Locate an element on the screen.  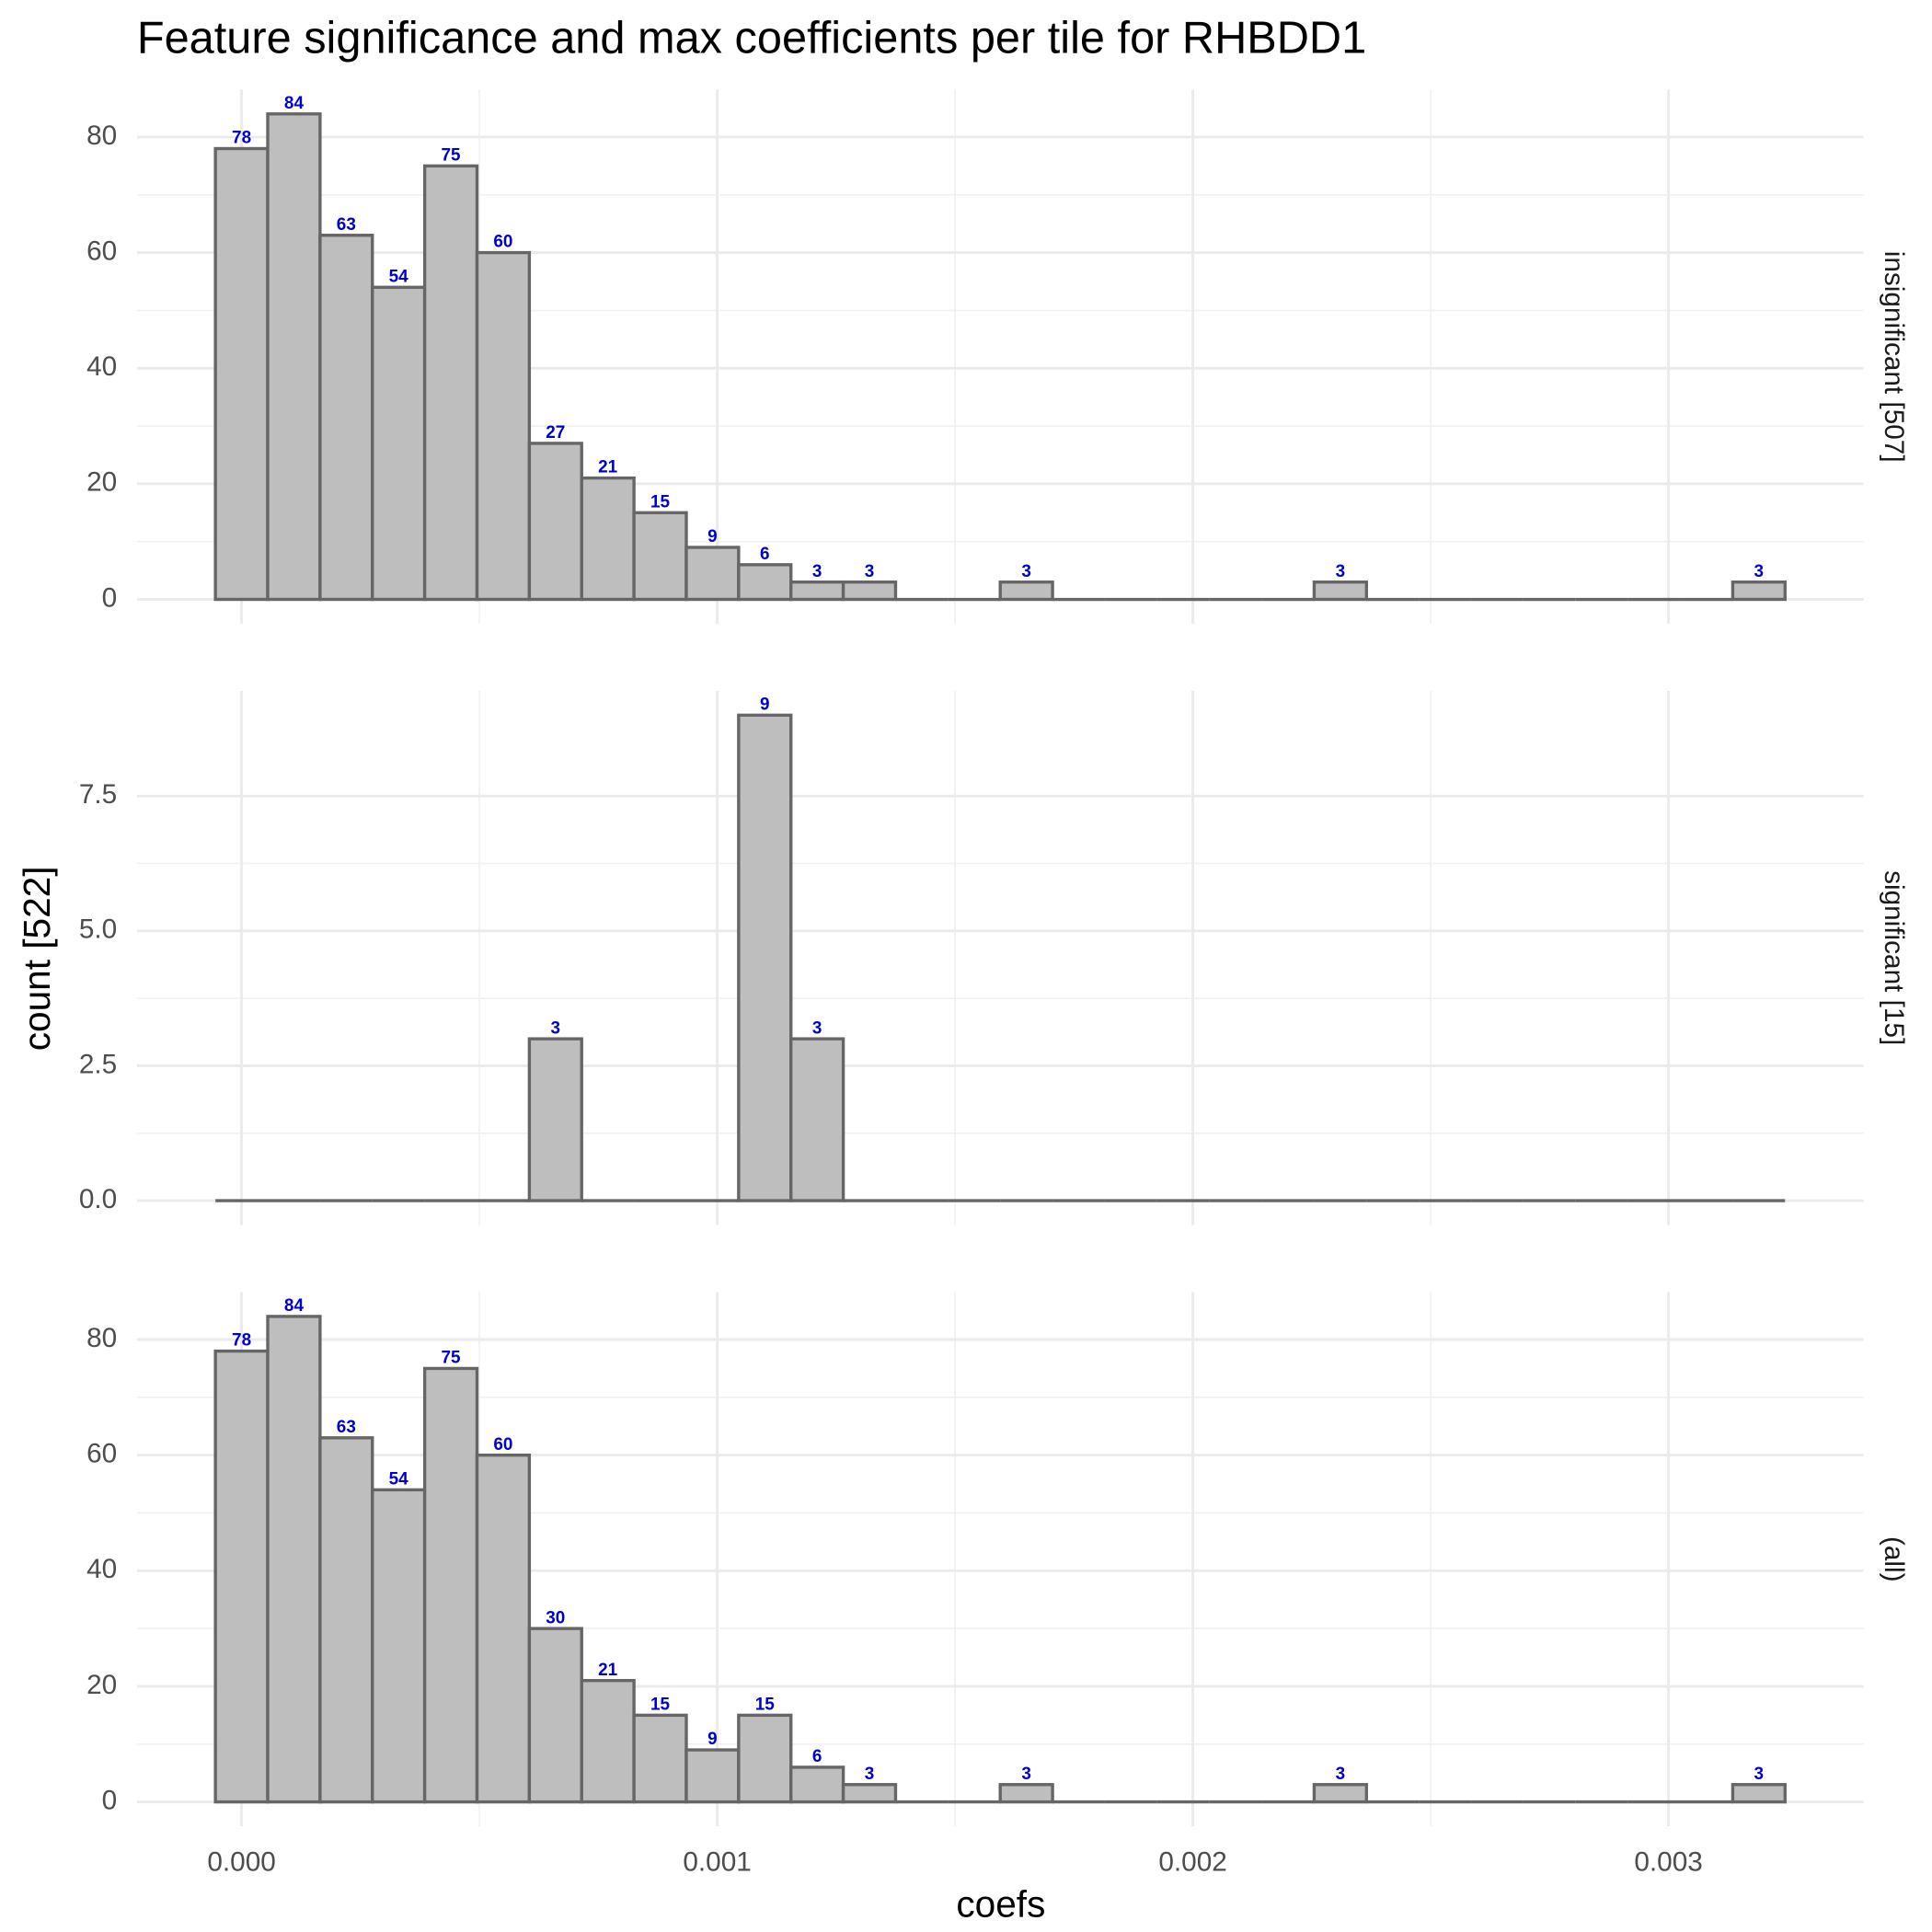
x-tick-label: 0.002 is located at coordinates (1192, 1861).